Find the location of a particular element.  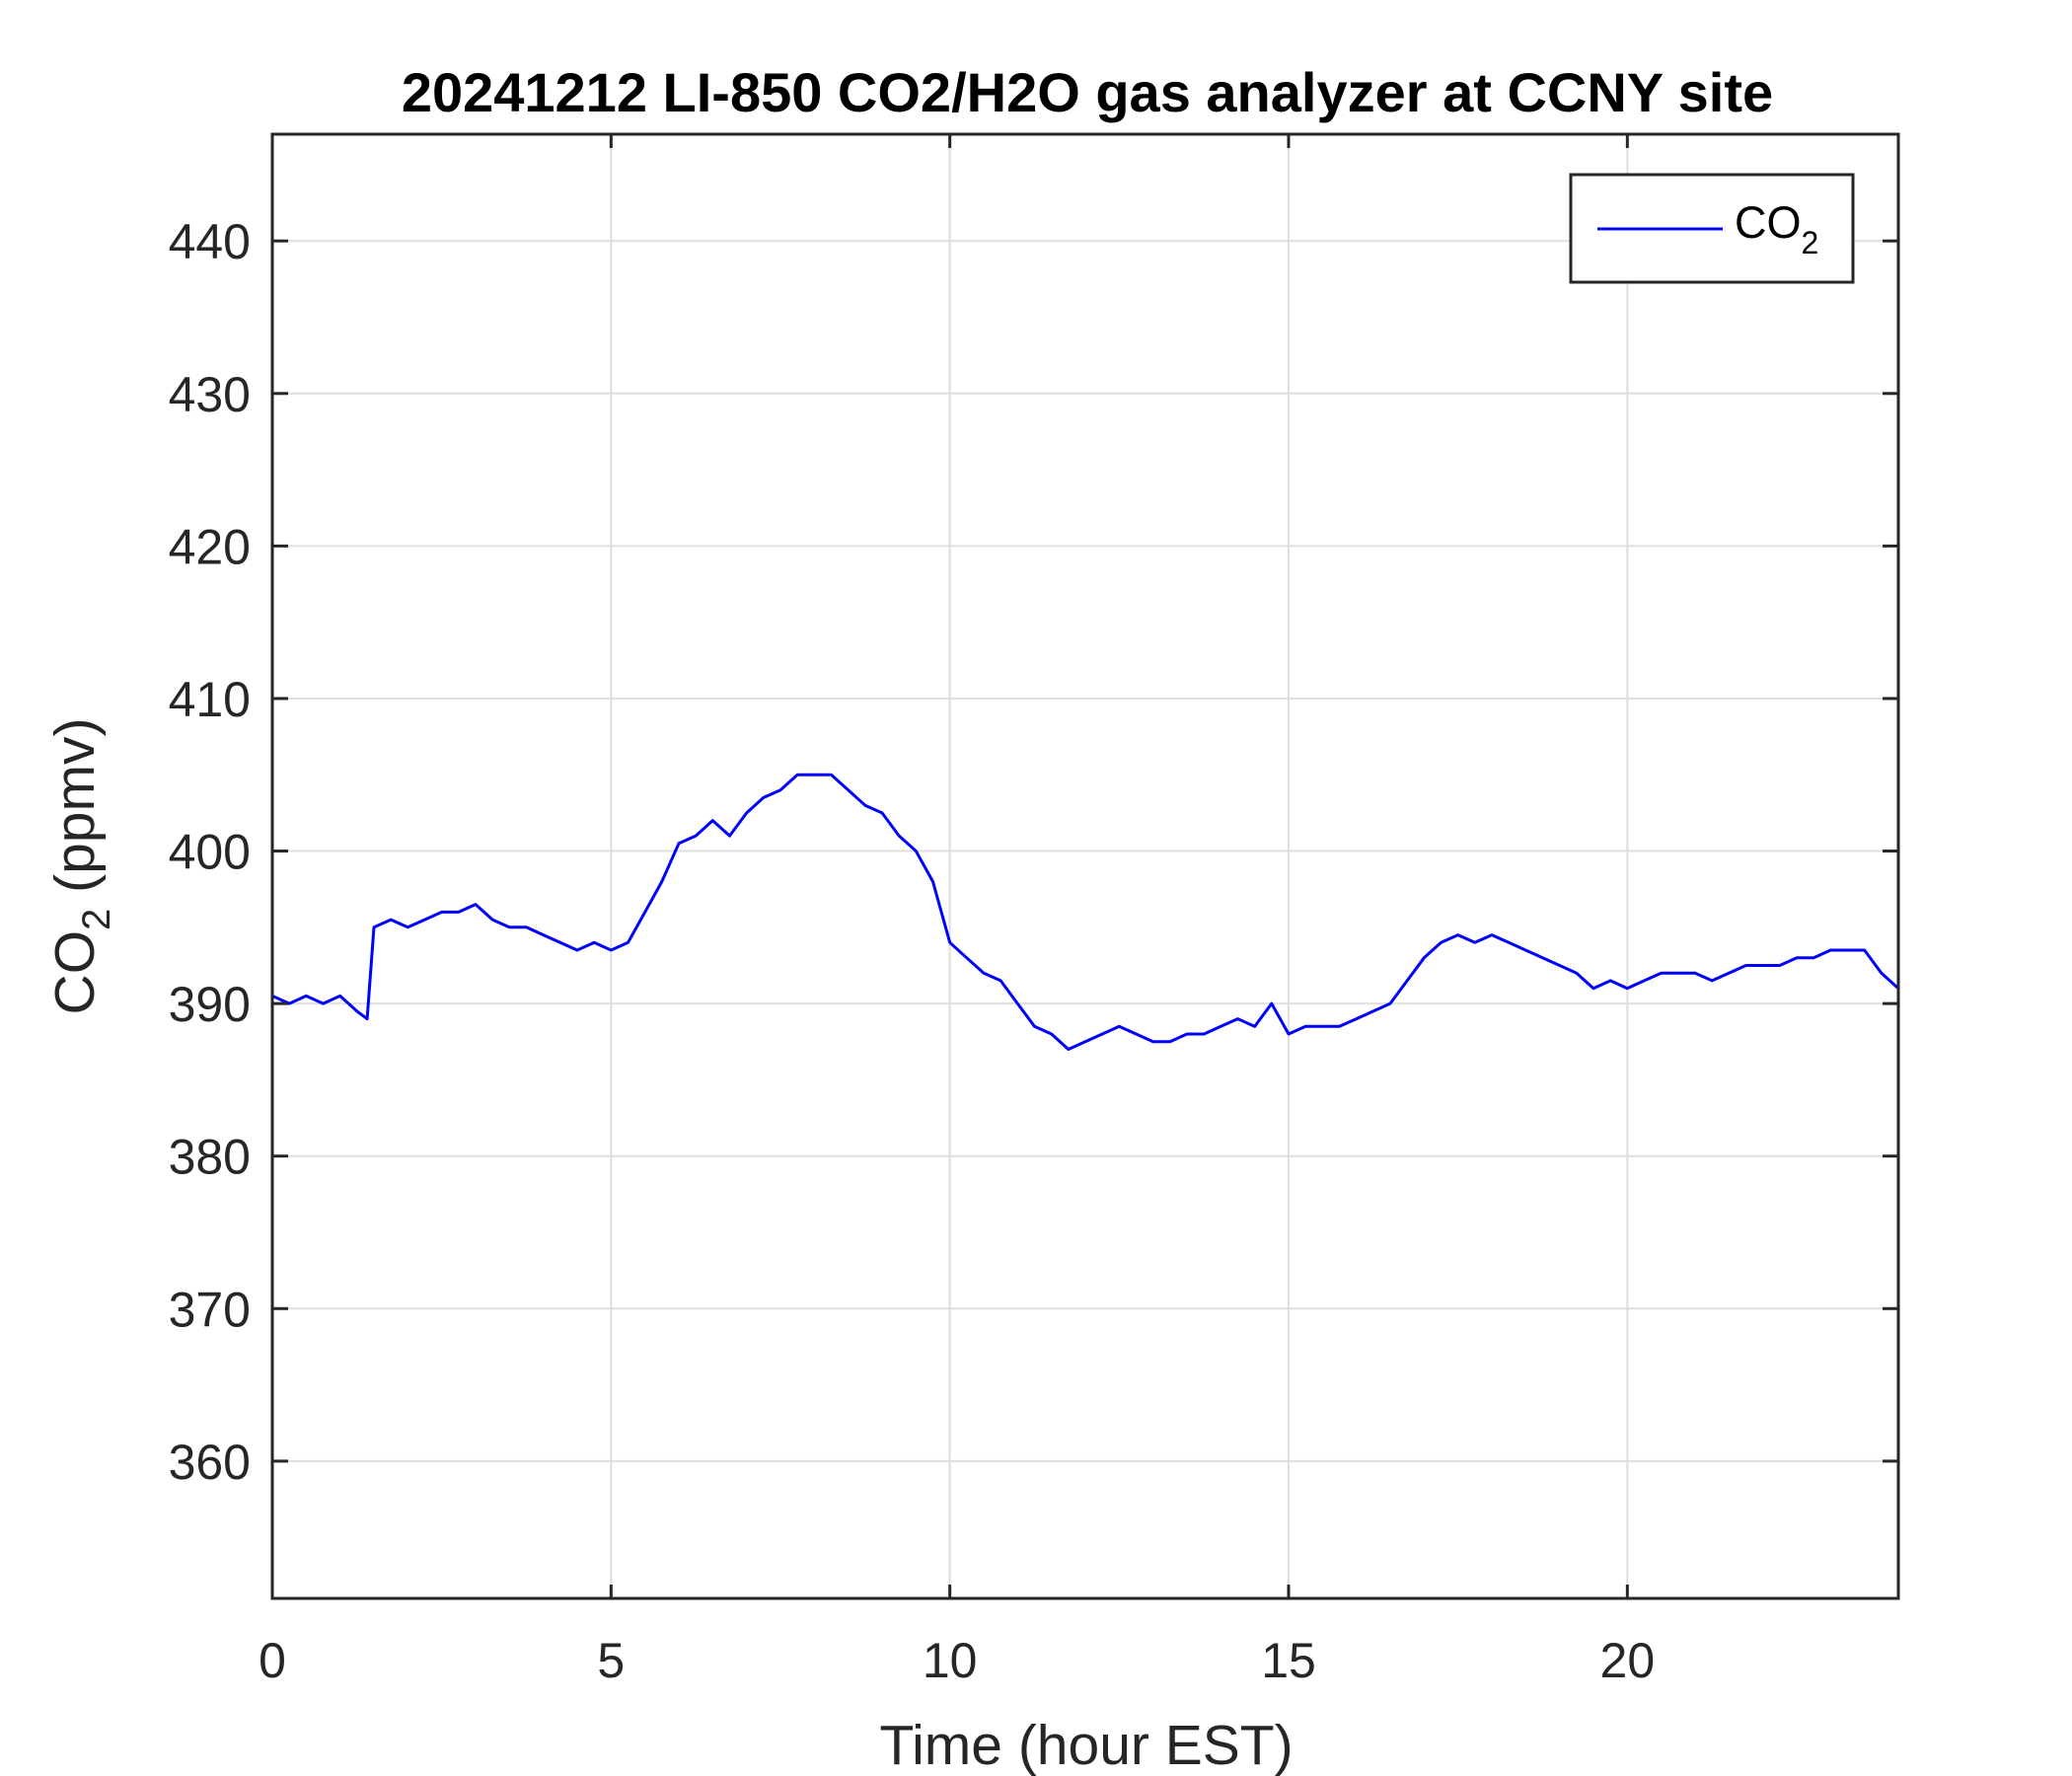

y-axis-label: CO2 (ppmv) is located at coordinates (80, 866).